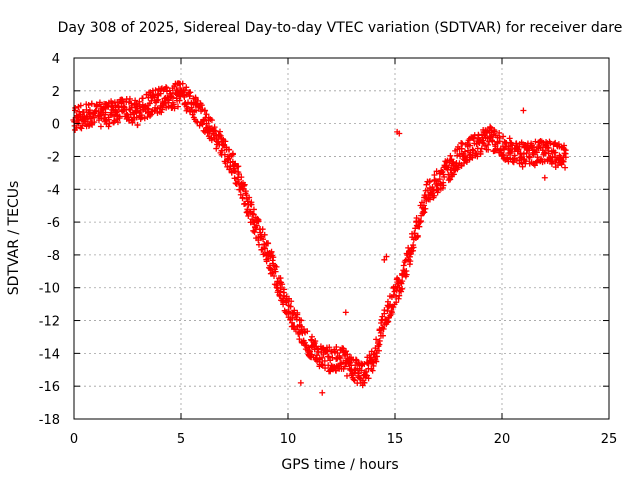  I want to click on x-tick-label: 15, so click(395, 439).